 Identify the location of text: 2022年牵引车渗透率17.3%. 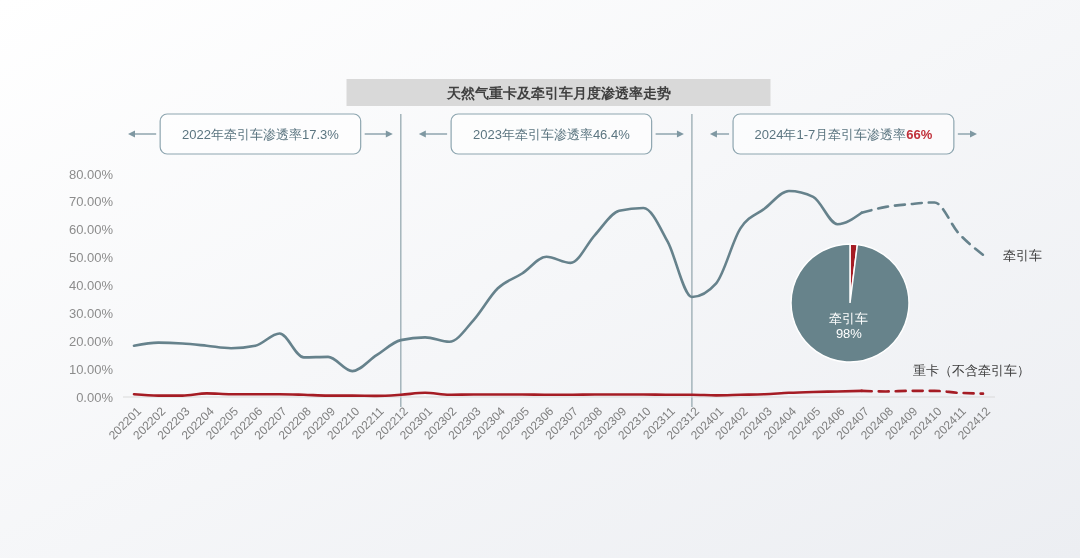
(261, 134).